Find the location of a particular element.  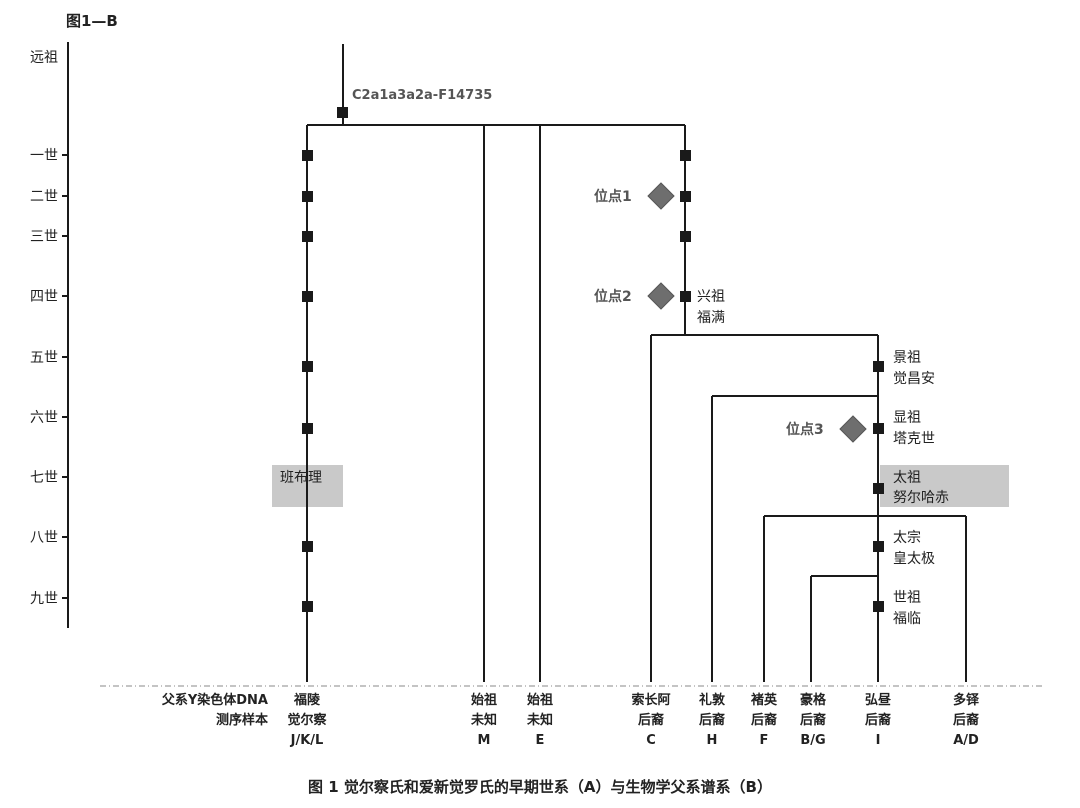

sample-1-line2: 觉尔察 is located at coordinates (307, 720).